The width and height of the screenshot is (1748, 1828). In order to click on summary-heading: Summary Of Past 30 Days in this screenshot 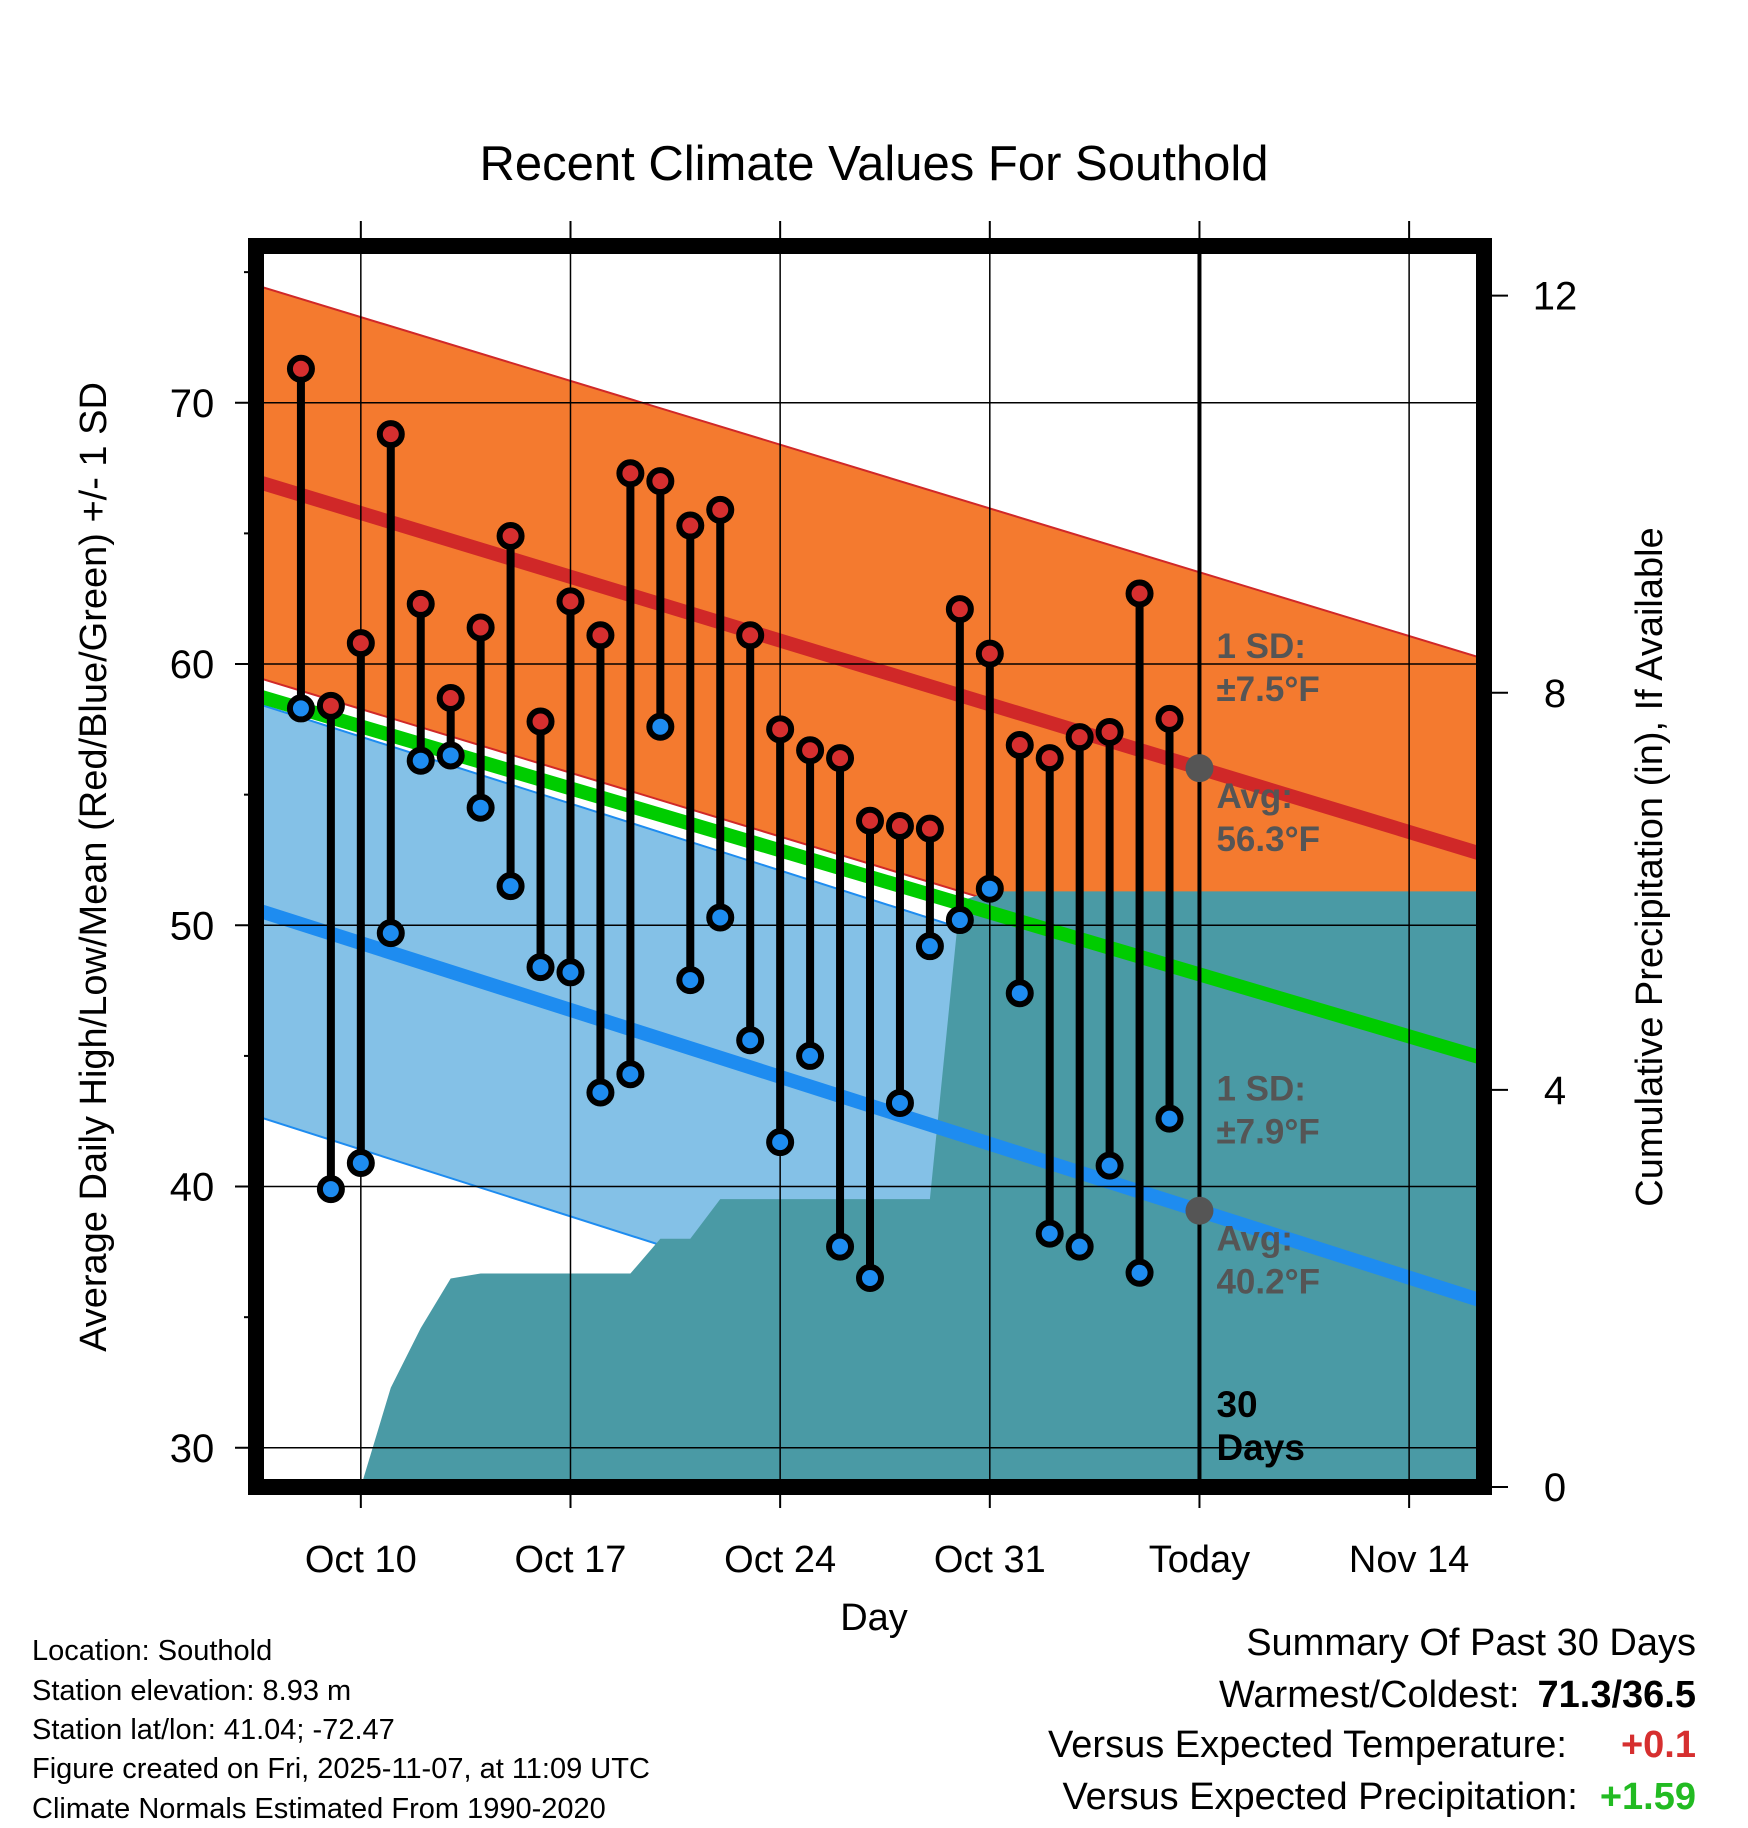, I will do `click(1471, 1643)`.